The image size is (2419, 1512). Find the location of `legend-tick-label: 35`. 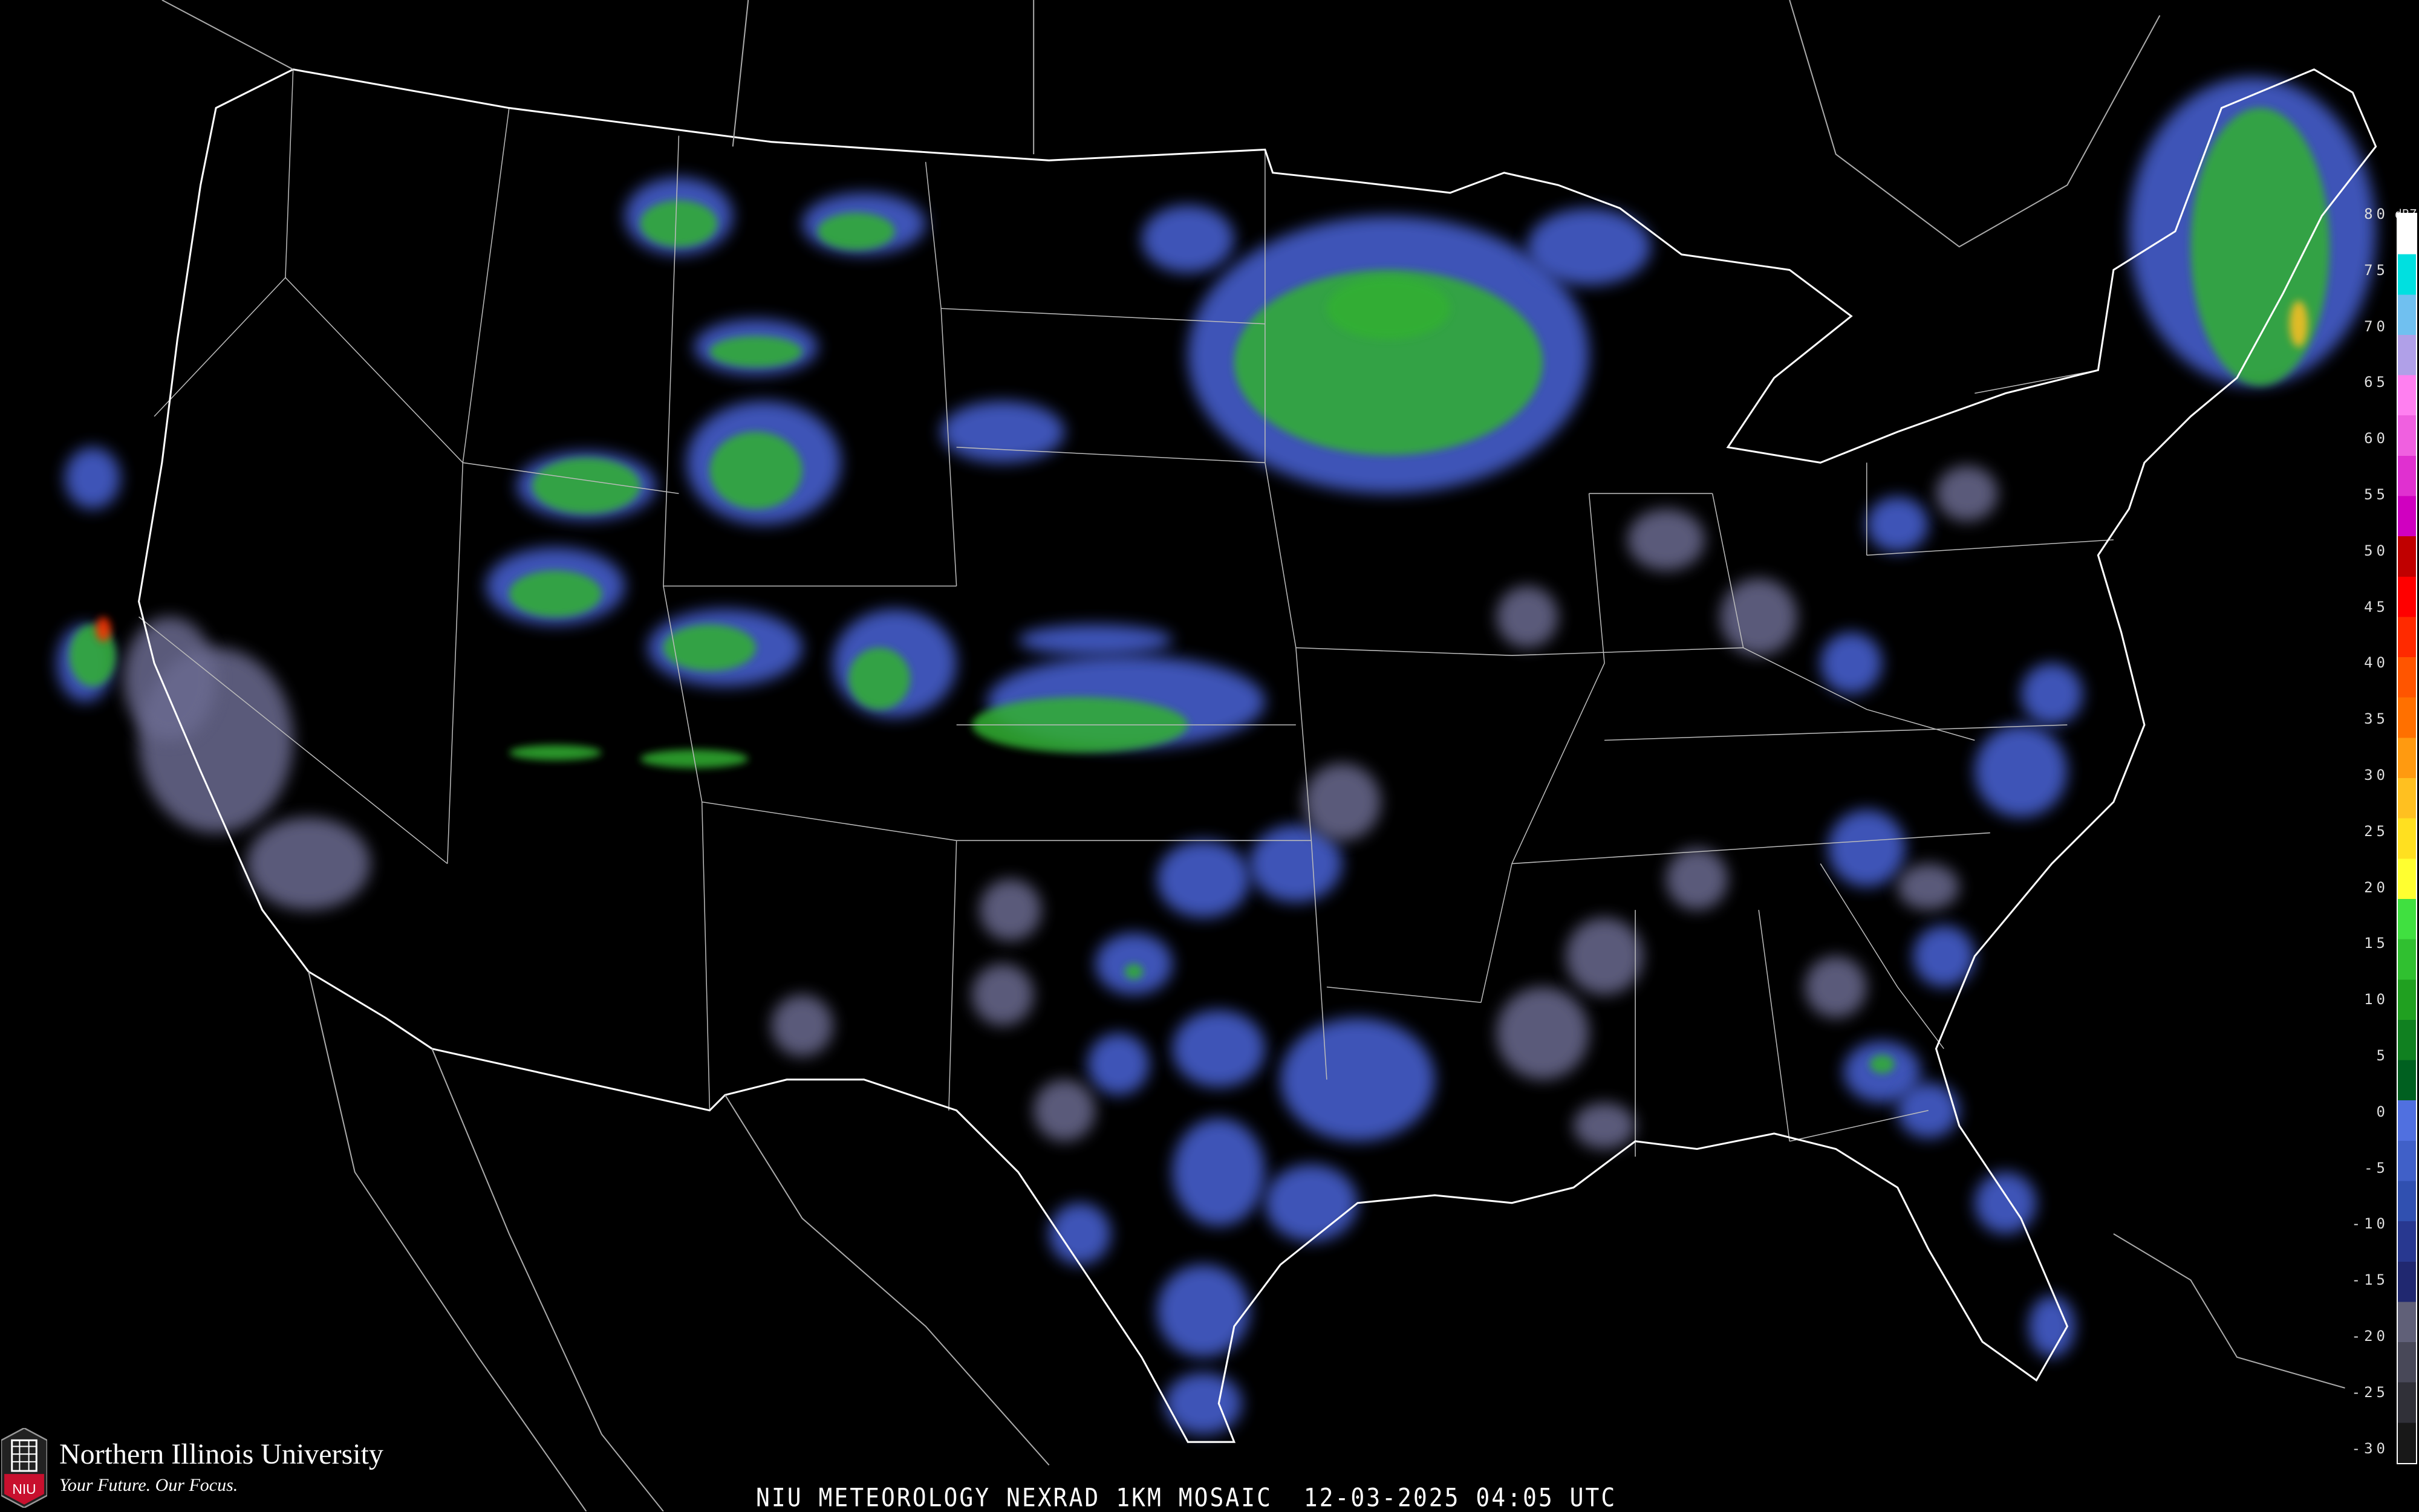

legend-tick-label: 35 is located at coordinates (2376, 719).